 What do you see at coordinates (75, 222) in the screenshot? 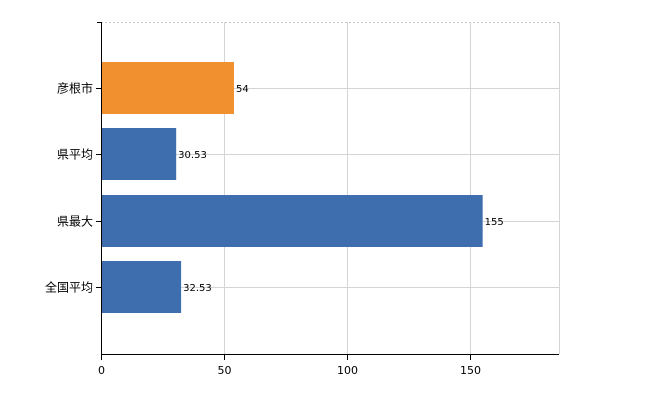
I see `category-label-3: 県最大` at bounding box center [75, 222].